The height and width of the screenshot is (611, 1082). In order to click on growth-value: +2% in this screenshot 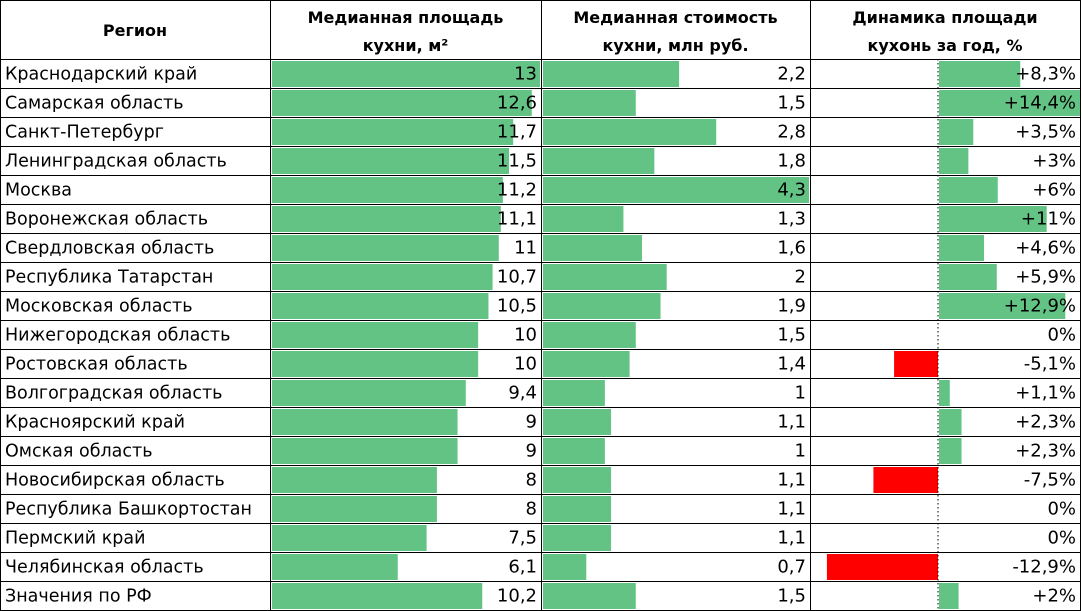, I will do `click(1054, 596)`.